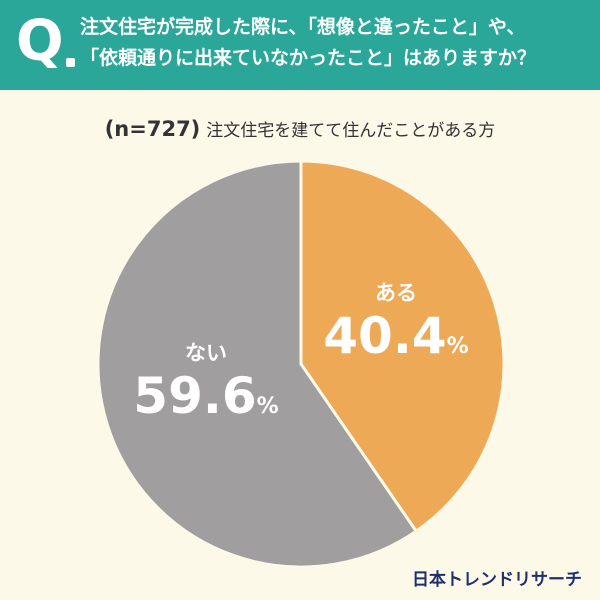  What do you see at coordinates (497, 580) in the screenshot?
I see `brand-logo-text: 日本トレンドリサーチ` at bounding box center [497, 580].